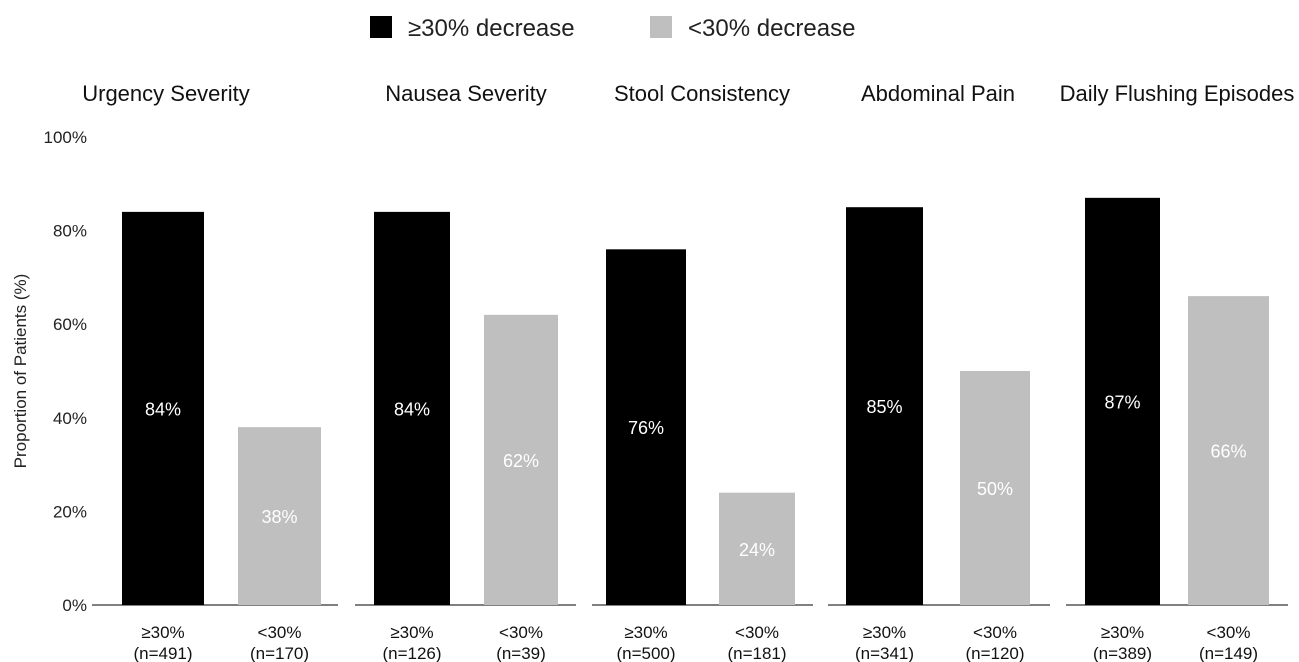 The height and width of the screenshot is (662, 1299). I want to click on bar-value-label: 87%, so click(1122, 402).